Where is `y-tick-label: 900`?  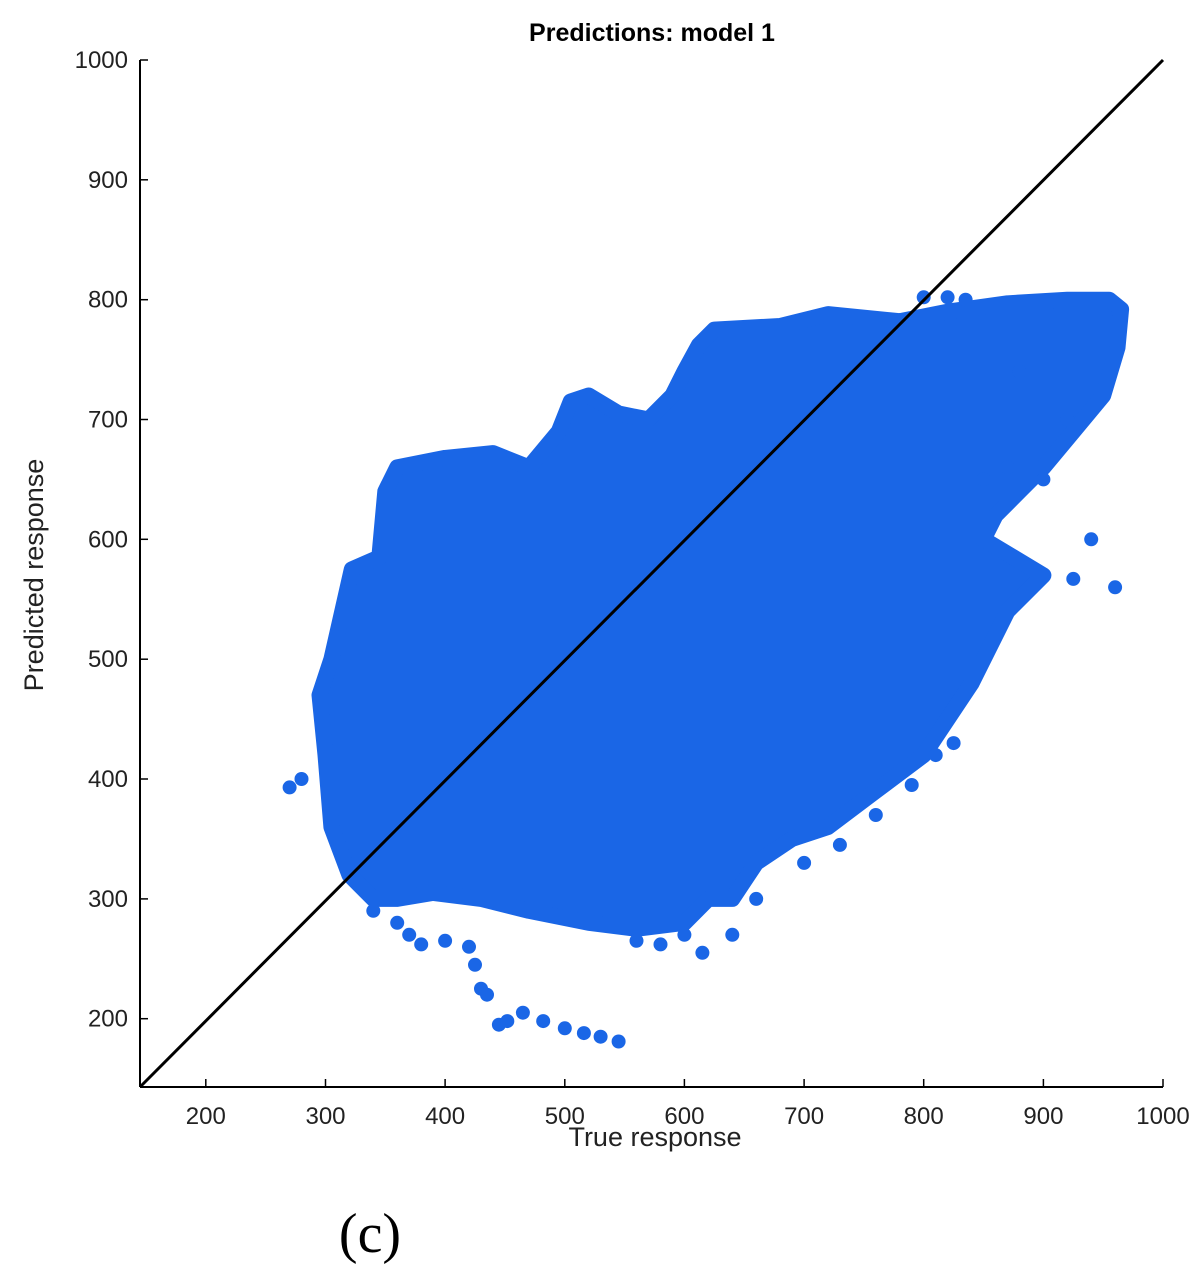 y-tick-label: 900 is located at coordinates (108, 180).